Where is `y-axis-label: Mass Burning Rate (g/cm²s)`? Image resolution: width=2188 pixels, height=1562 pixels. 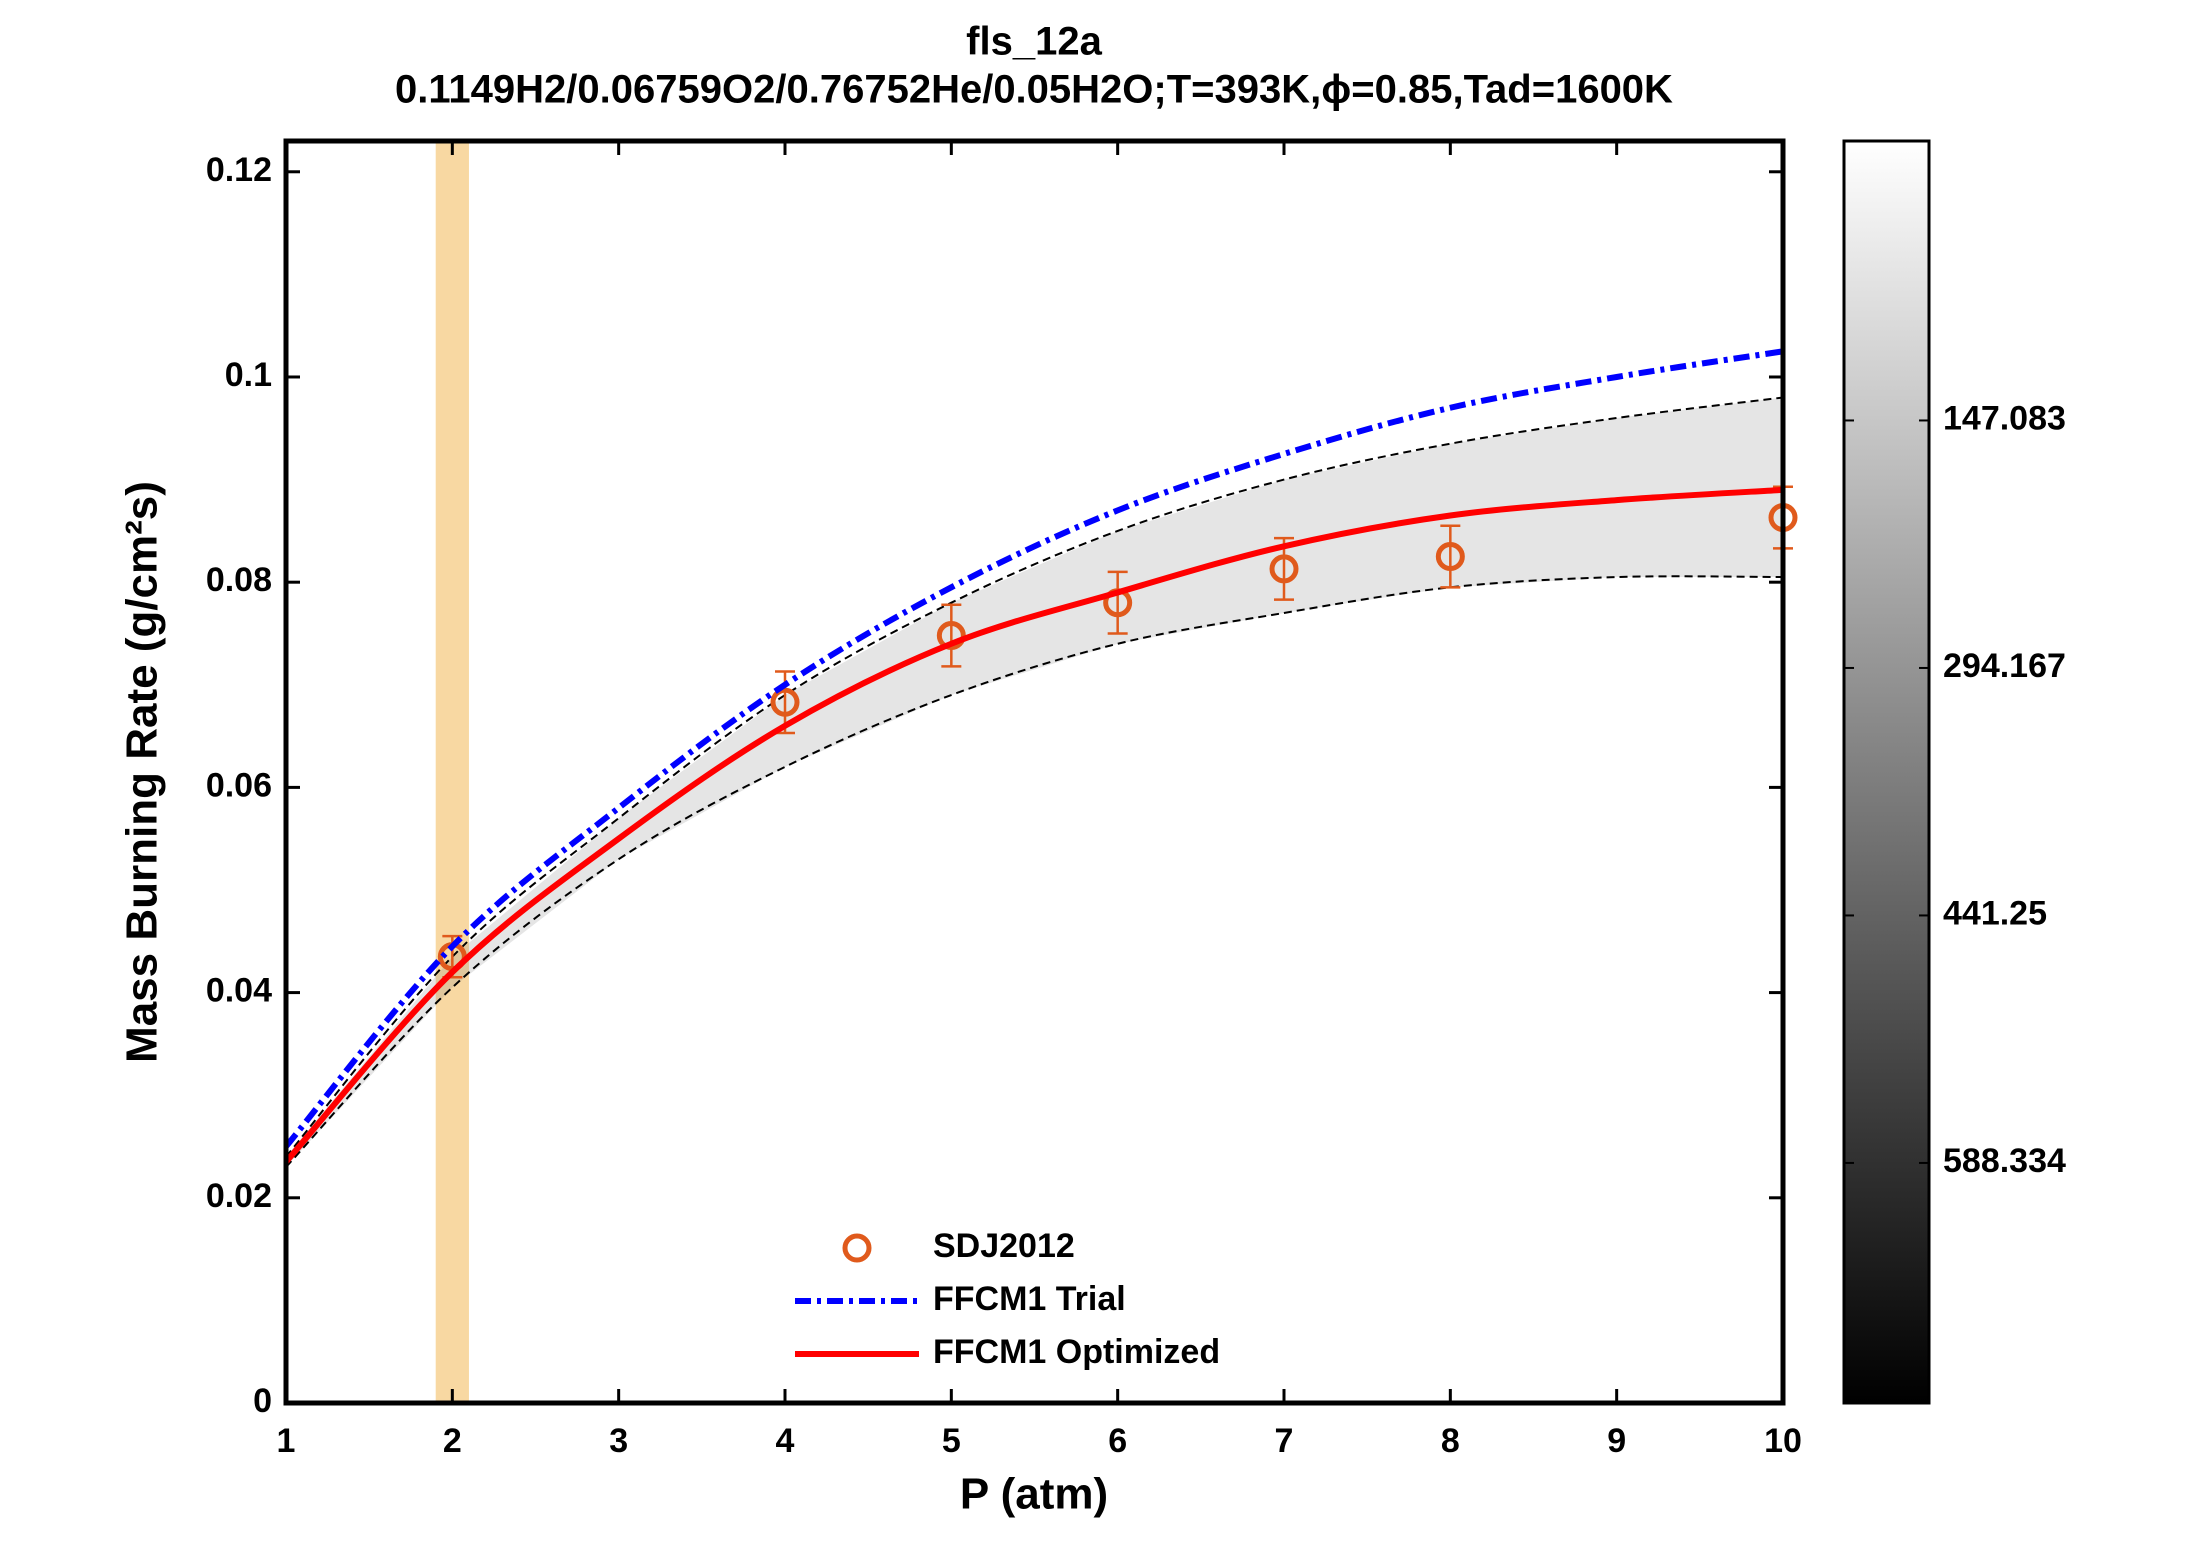 y-axis-label: Mass Burning Rate (g/cm²s) is located at coordinates (142, 772).